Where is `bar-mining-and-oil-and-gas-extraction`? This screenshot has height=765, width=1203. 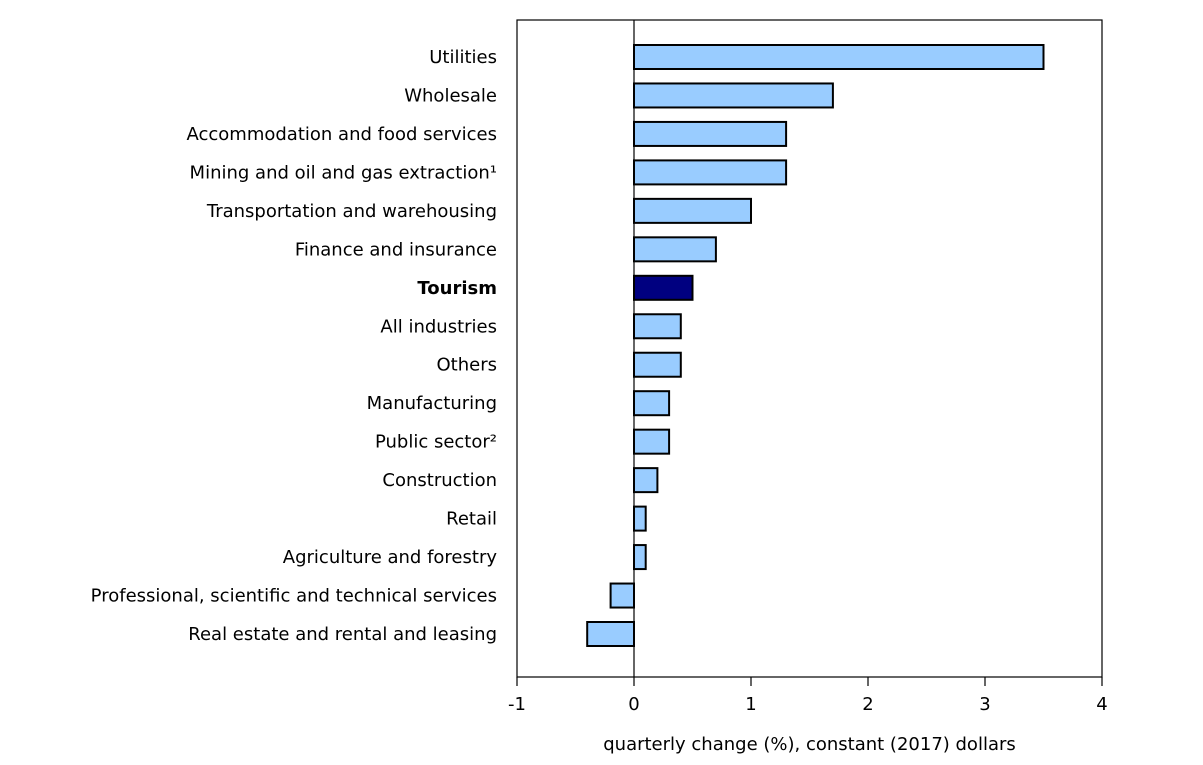 bar-mining-and-oil-and-gas-extraction is located at coordinates (710, 172).